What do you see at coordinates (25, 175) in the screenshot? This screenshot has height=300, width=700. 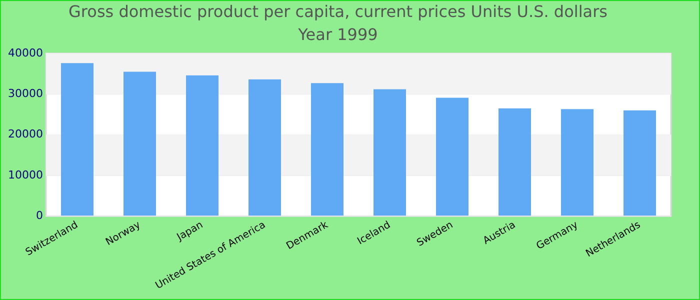 I see `y-tick-label: 10000` at bounding box center [25, 175].